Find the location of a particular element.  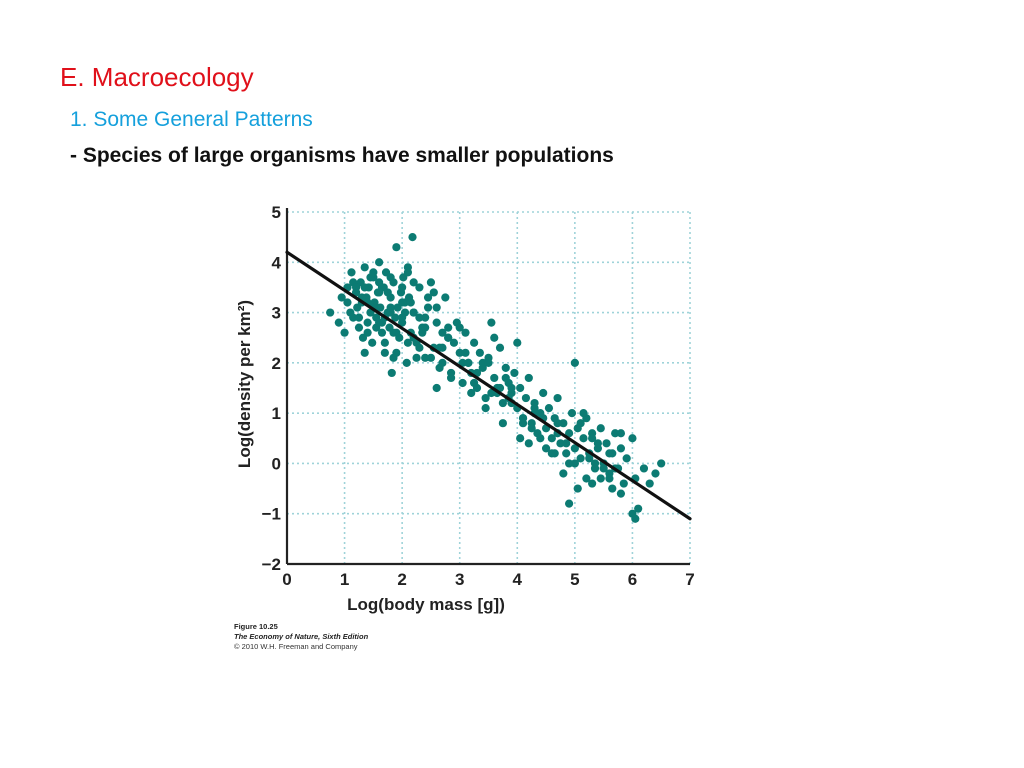

y-tick-labels: −2 −1 0 1 2 3 4 5 is located at coordinates (272, 388).